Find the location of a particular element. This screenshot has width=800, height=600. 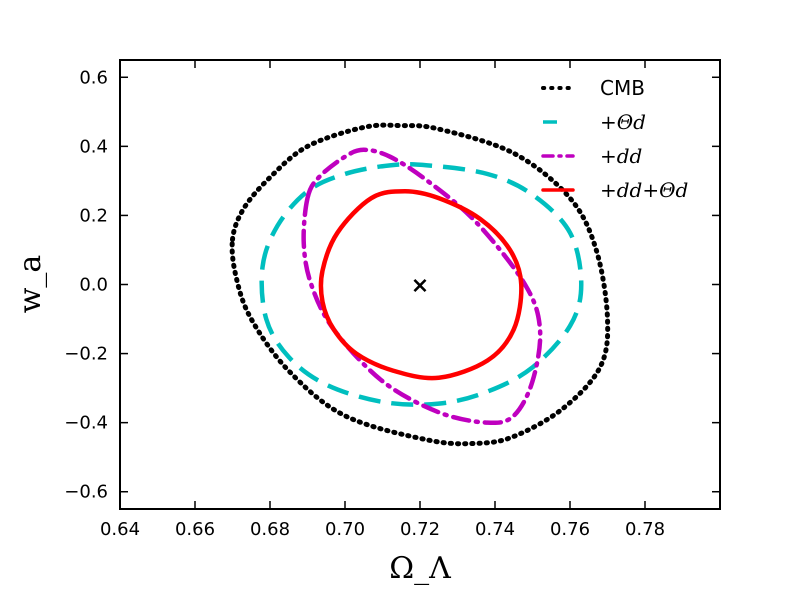

y-tick-label: −0.4 is located at coordinates (86, 423).